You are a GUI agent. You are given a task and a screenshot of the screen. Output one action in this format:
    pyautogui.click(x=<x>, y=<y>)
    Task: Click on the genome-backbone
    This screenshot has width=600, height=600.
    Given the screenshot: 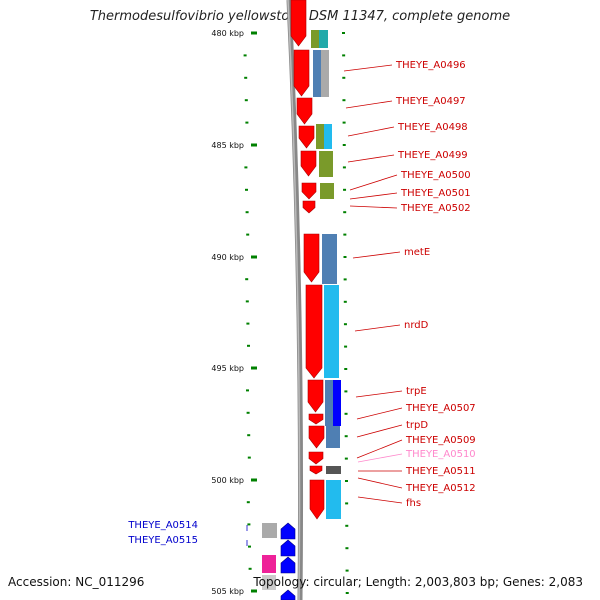 What is the action you would take?
    pyautogui.click(x=295, y=300)
    